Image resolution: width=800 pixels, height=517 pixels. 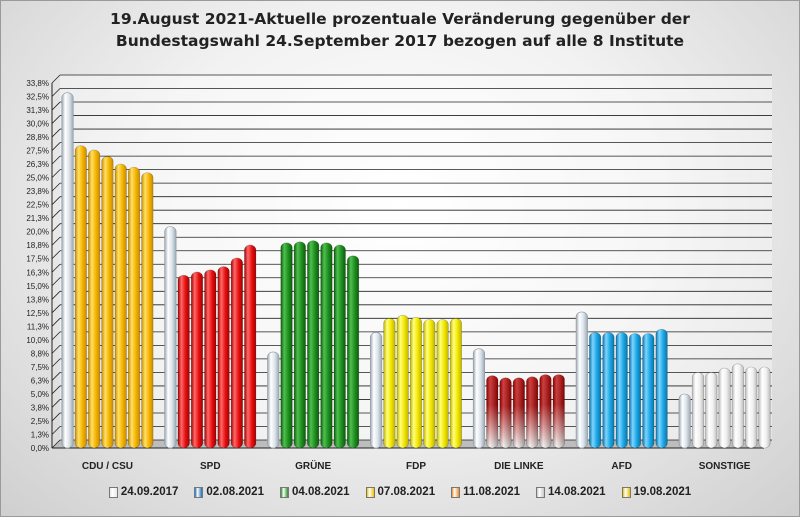 I want to click on bar-grüne-11.08.2021, so click(x=326, y=345).